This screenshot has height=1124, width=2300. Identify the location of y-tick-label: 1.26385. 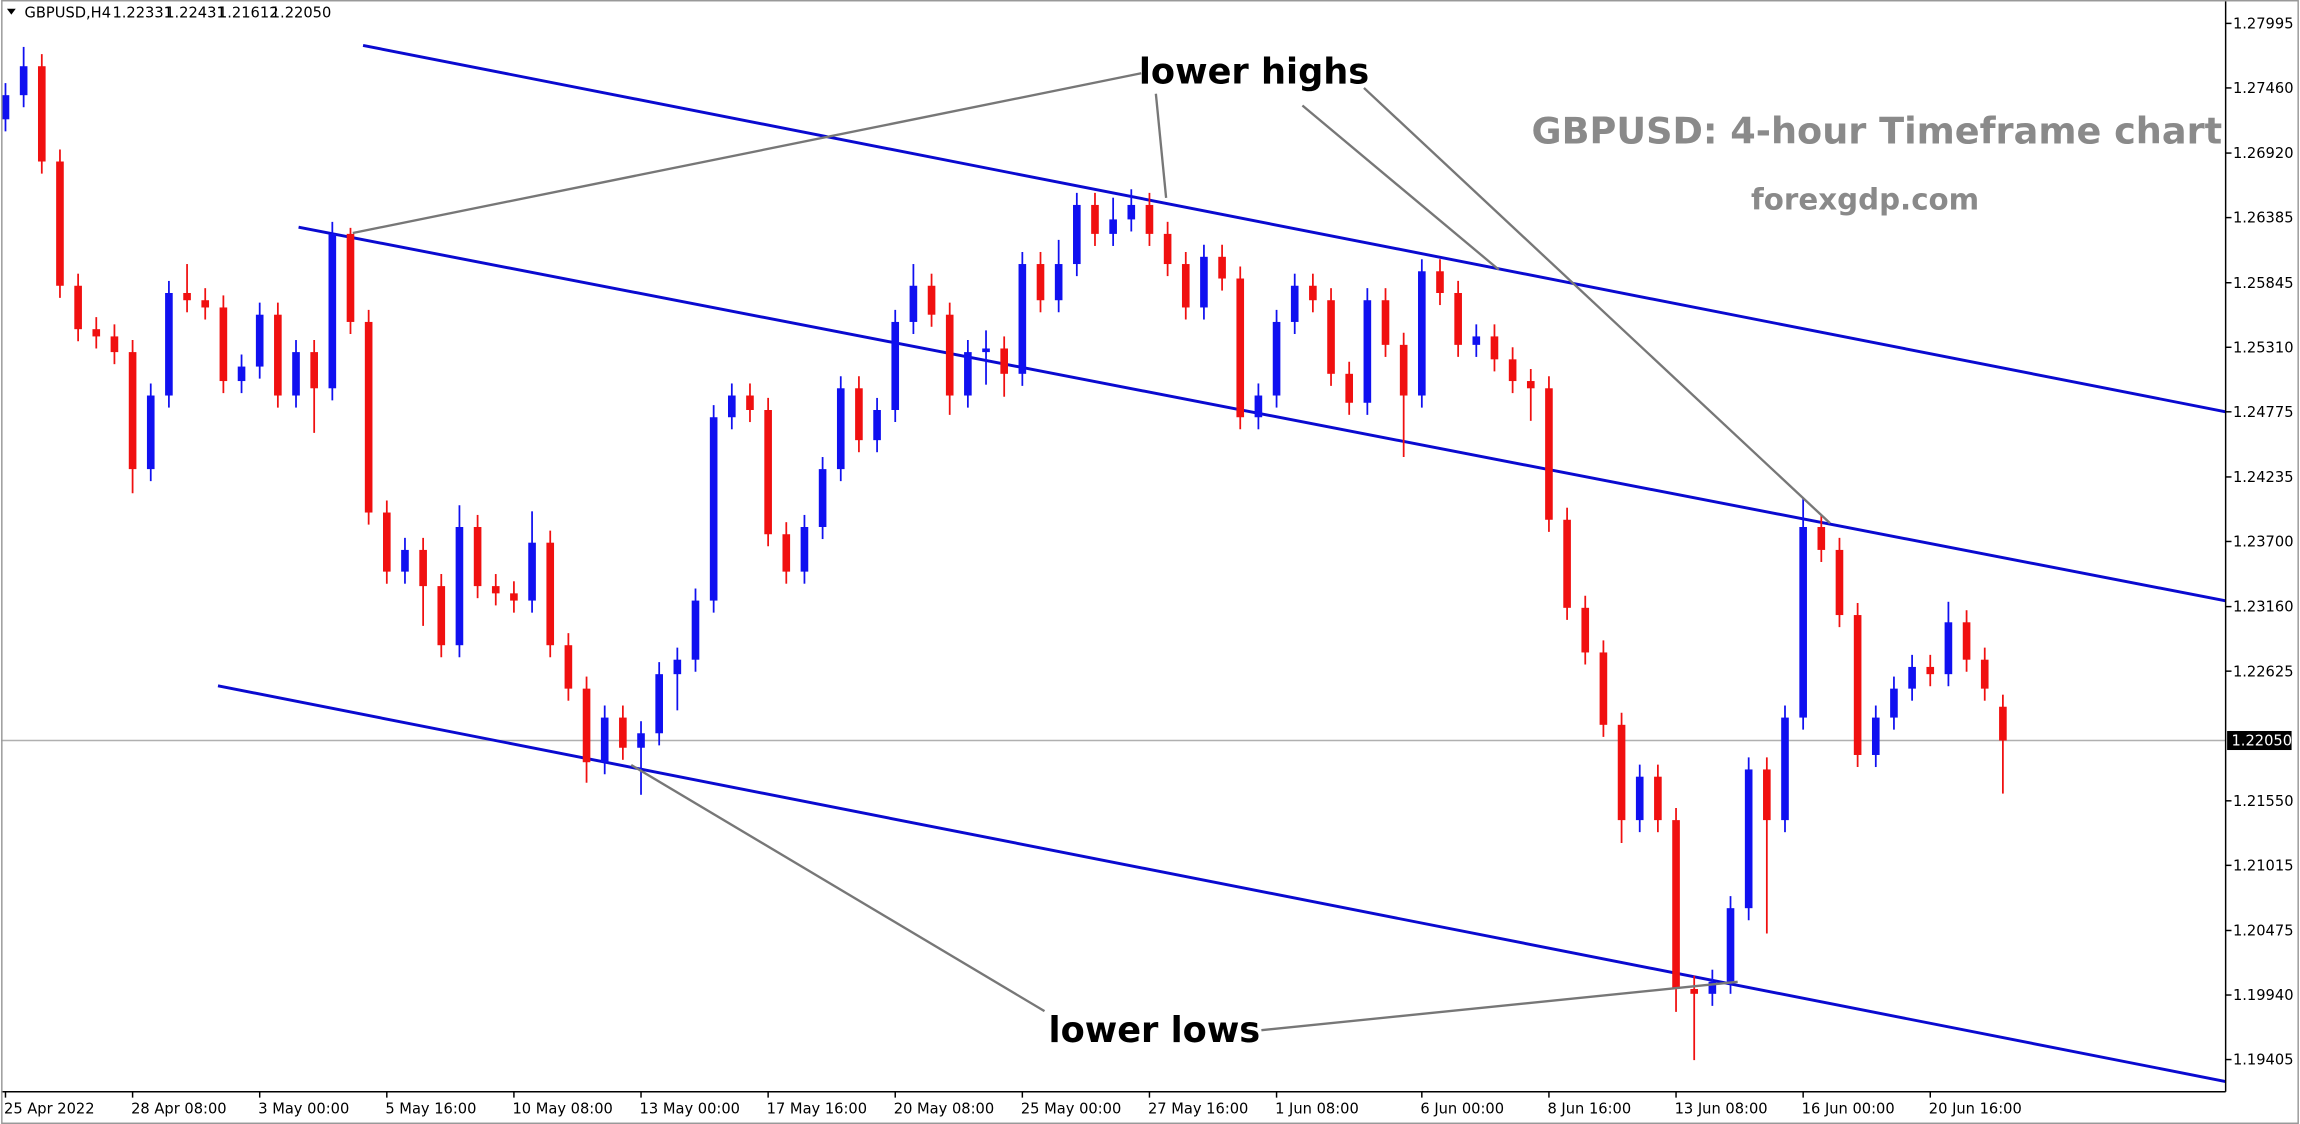
(2263, 218).